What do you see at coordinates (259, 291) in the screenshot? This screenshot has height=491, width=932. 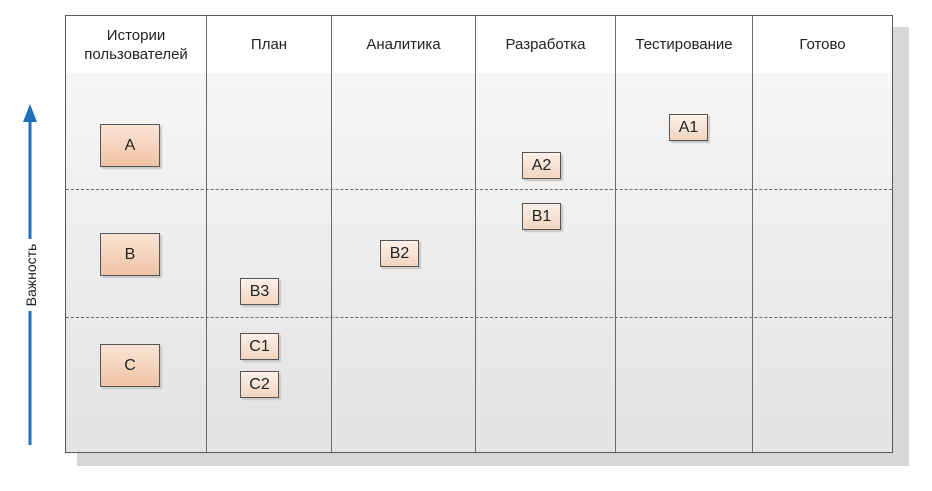 I see `task-card-b3: B3` at bounding box center [259, 291].